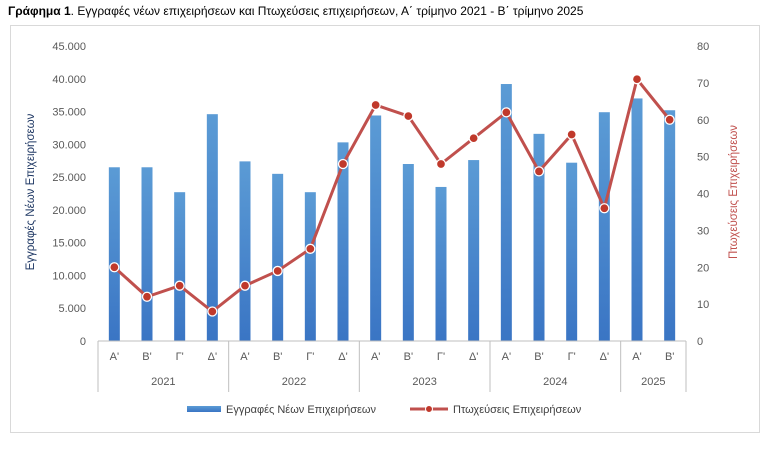 This screenshot has width=769, height=454. I want to click on legend-line-marker, so click(429, 409).